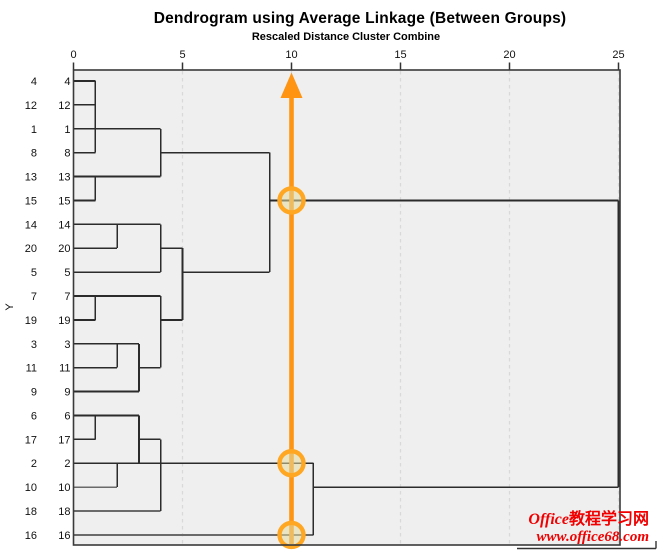 The image size is (664, 558). I want to click on row-label-outer-2: 2, so click(34, 464).